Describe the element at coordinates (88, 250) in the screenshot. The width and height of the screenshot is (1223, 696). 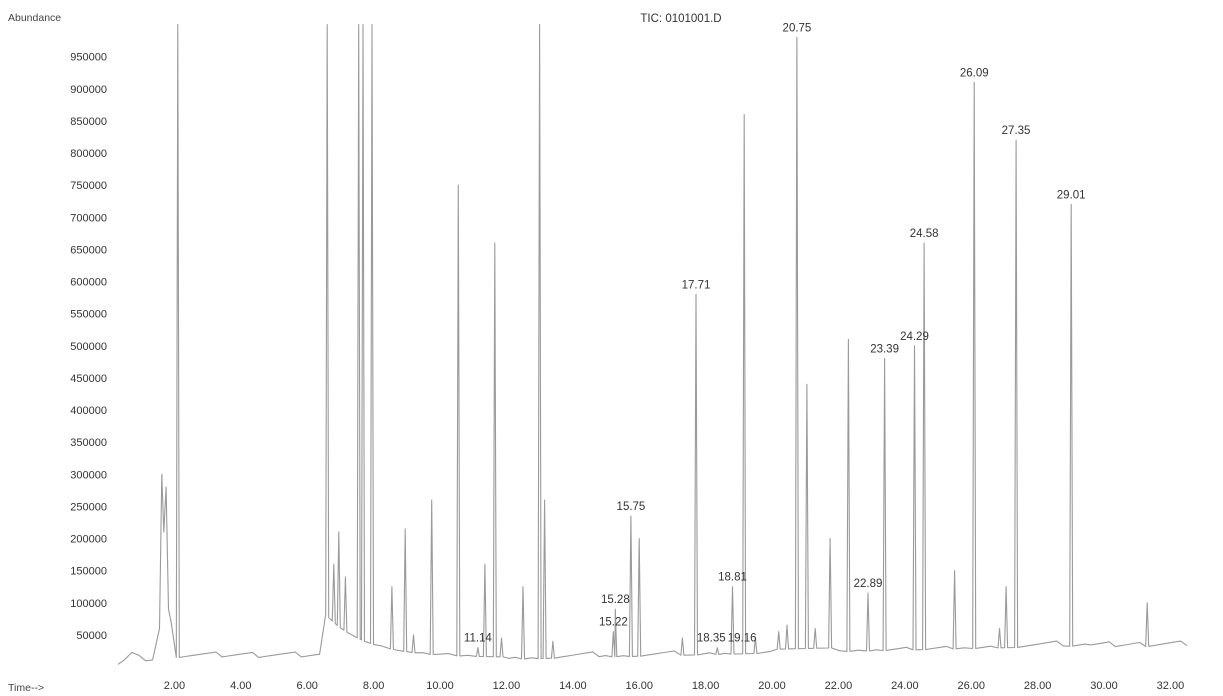
I see `y-tick-label: 650000` at that location.